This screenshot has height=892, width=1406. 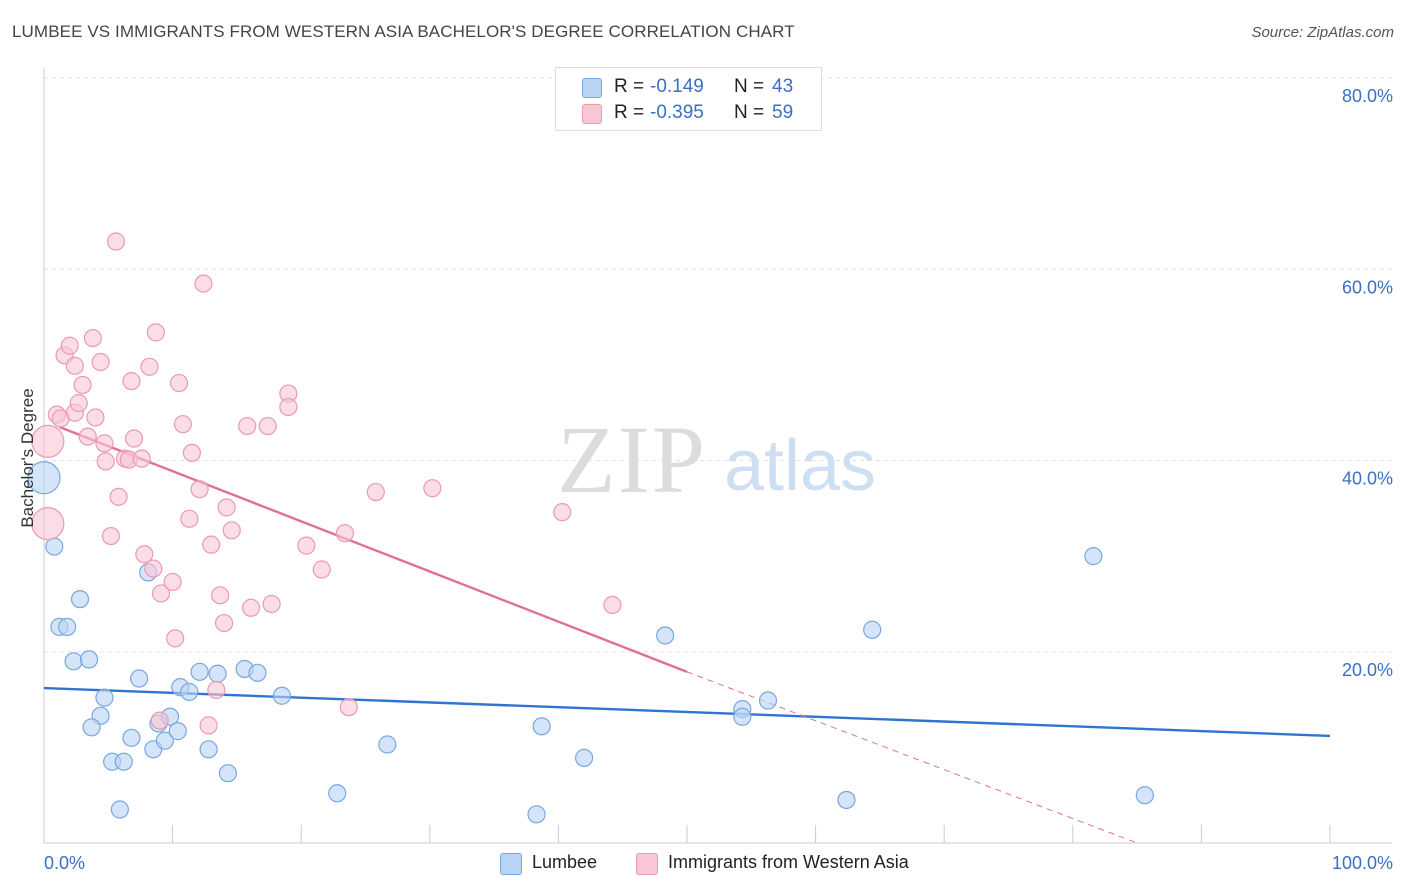 What do you see at coordinates (716, 459) in the screenshot?
I see `watermark: ZIP atlas` at bounding box center [716, 459].